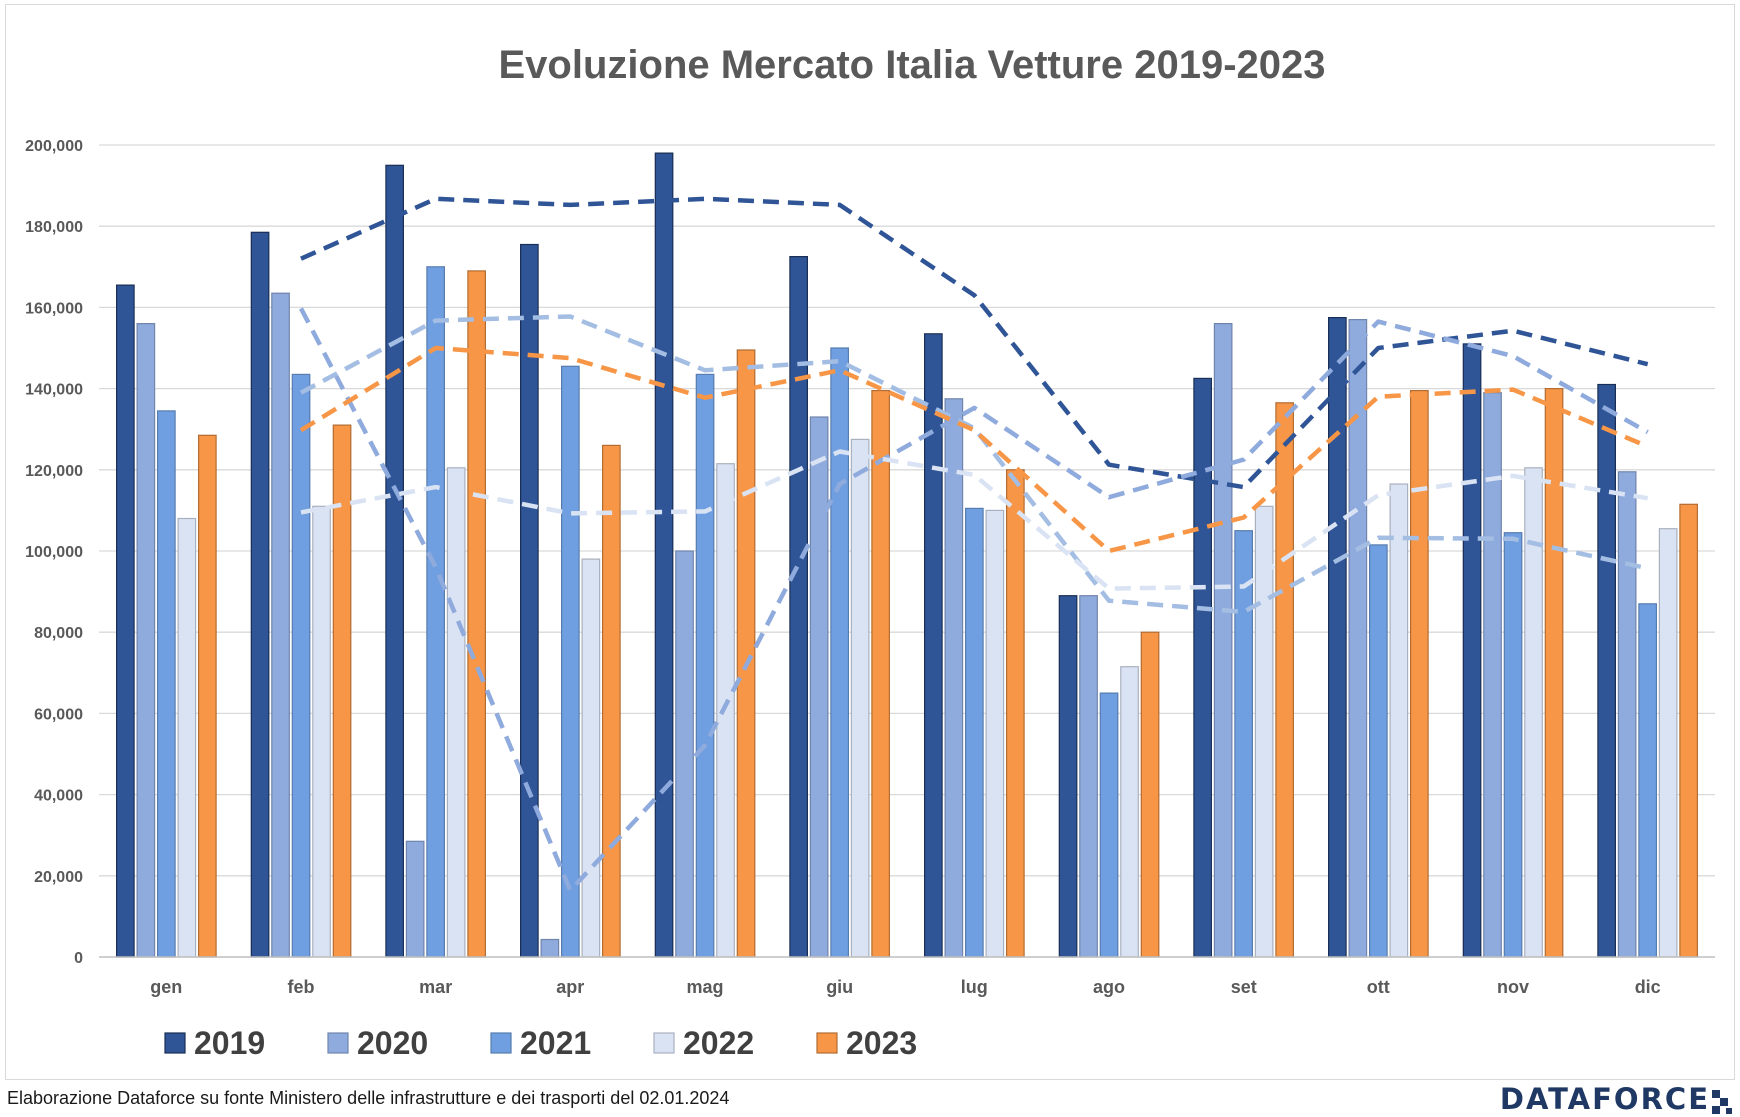  What do you see at coordinates (570, 987) in the screenshot?
I see `x-tick-label: apr` at bounding box center [570, 987].